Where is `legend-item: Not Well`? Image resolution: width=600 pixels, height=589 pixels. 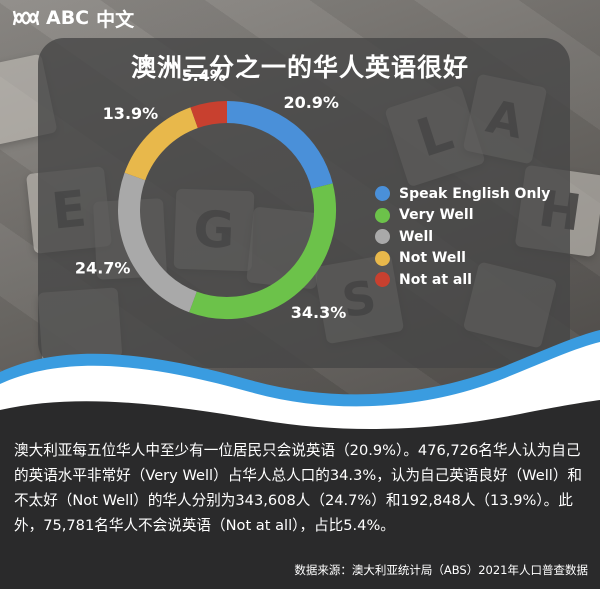
legend-item: Not Well is located at coordinates (462, 259).